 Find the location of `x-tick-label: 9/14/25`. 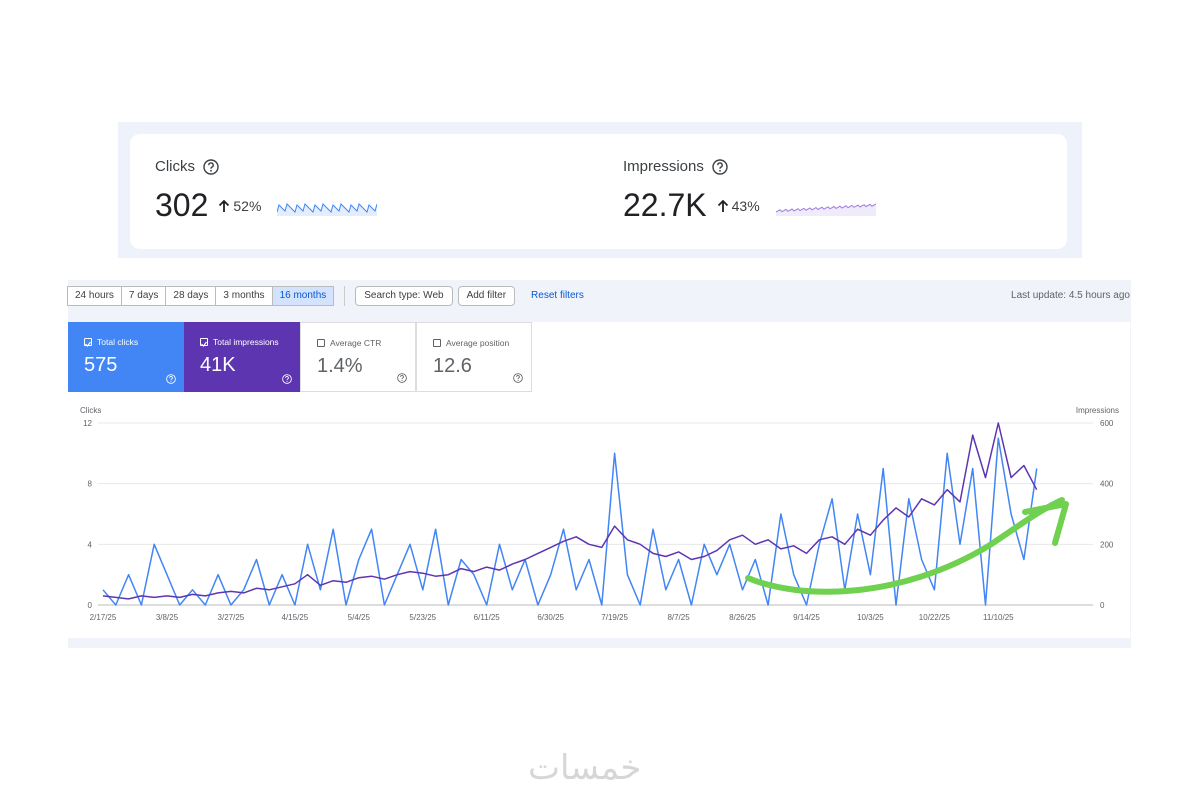

x-tick-label: 9/14/25 is located at coordinates (806, 617).